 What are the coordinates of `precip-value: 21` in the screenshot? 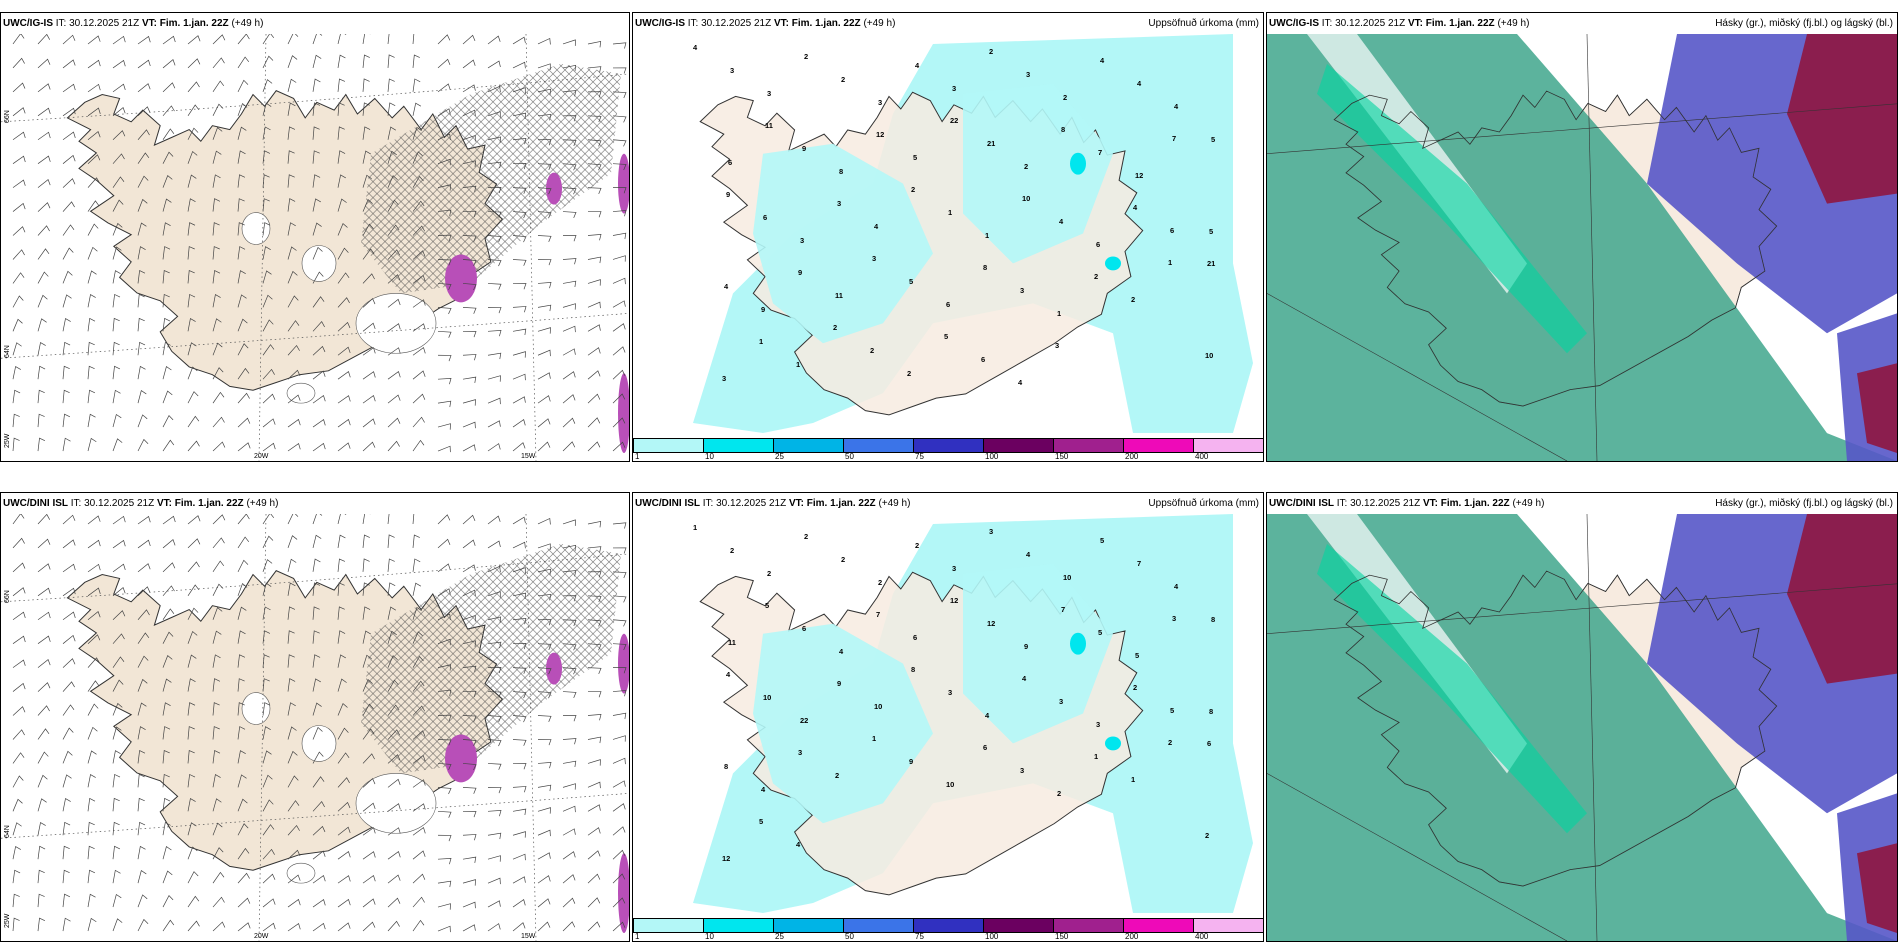 It's located at (1211, 263).